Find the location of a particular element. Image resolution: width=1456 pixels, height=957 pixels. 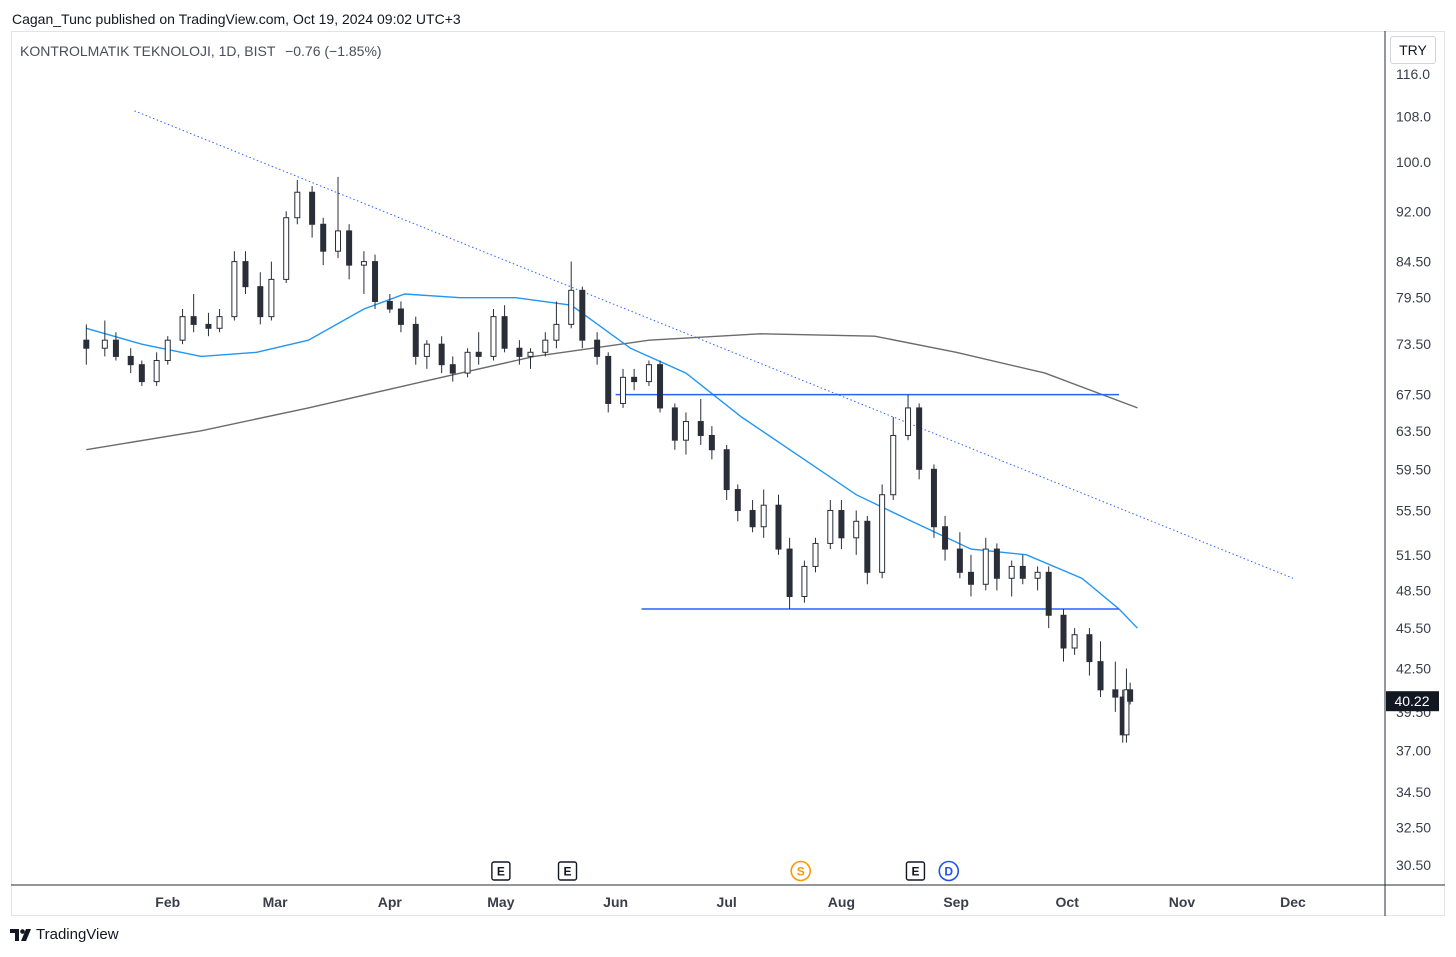

y-tick-label: 92.00 is located at coordinates (1413, 211).